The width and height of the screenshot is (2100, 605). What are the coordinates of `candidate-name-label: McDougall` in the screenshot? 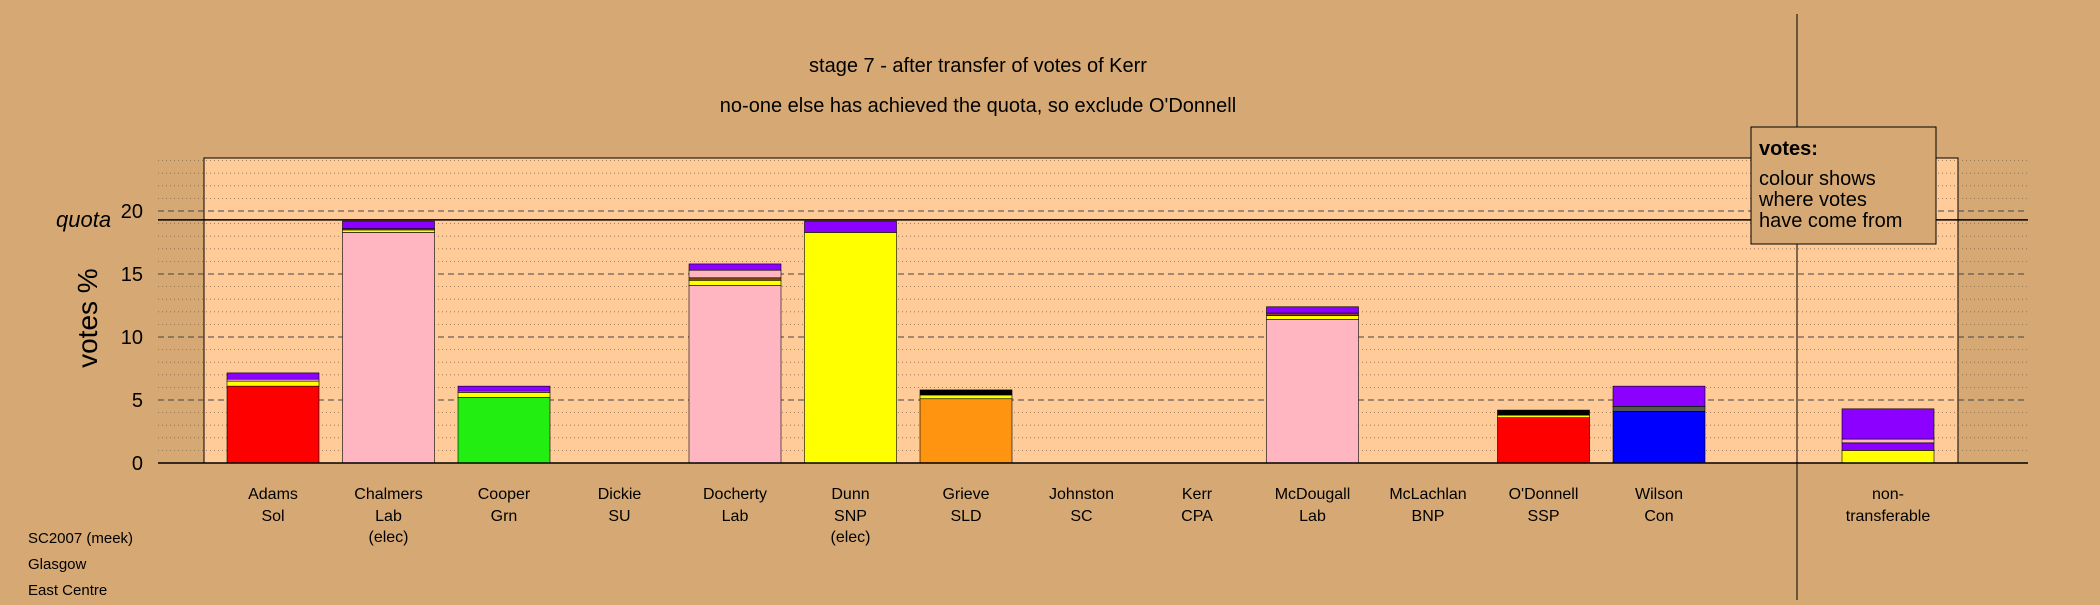 It's located at (1313, 494).